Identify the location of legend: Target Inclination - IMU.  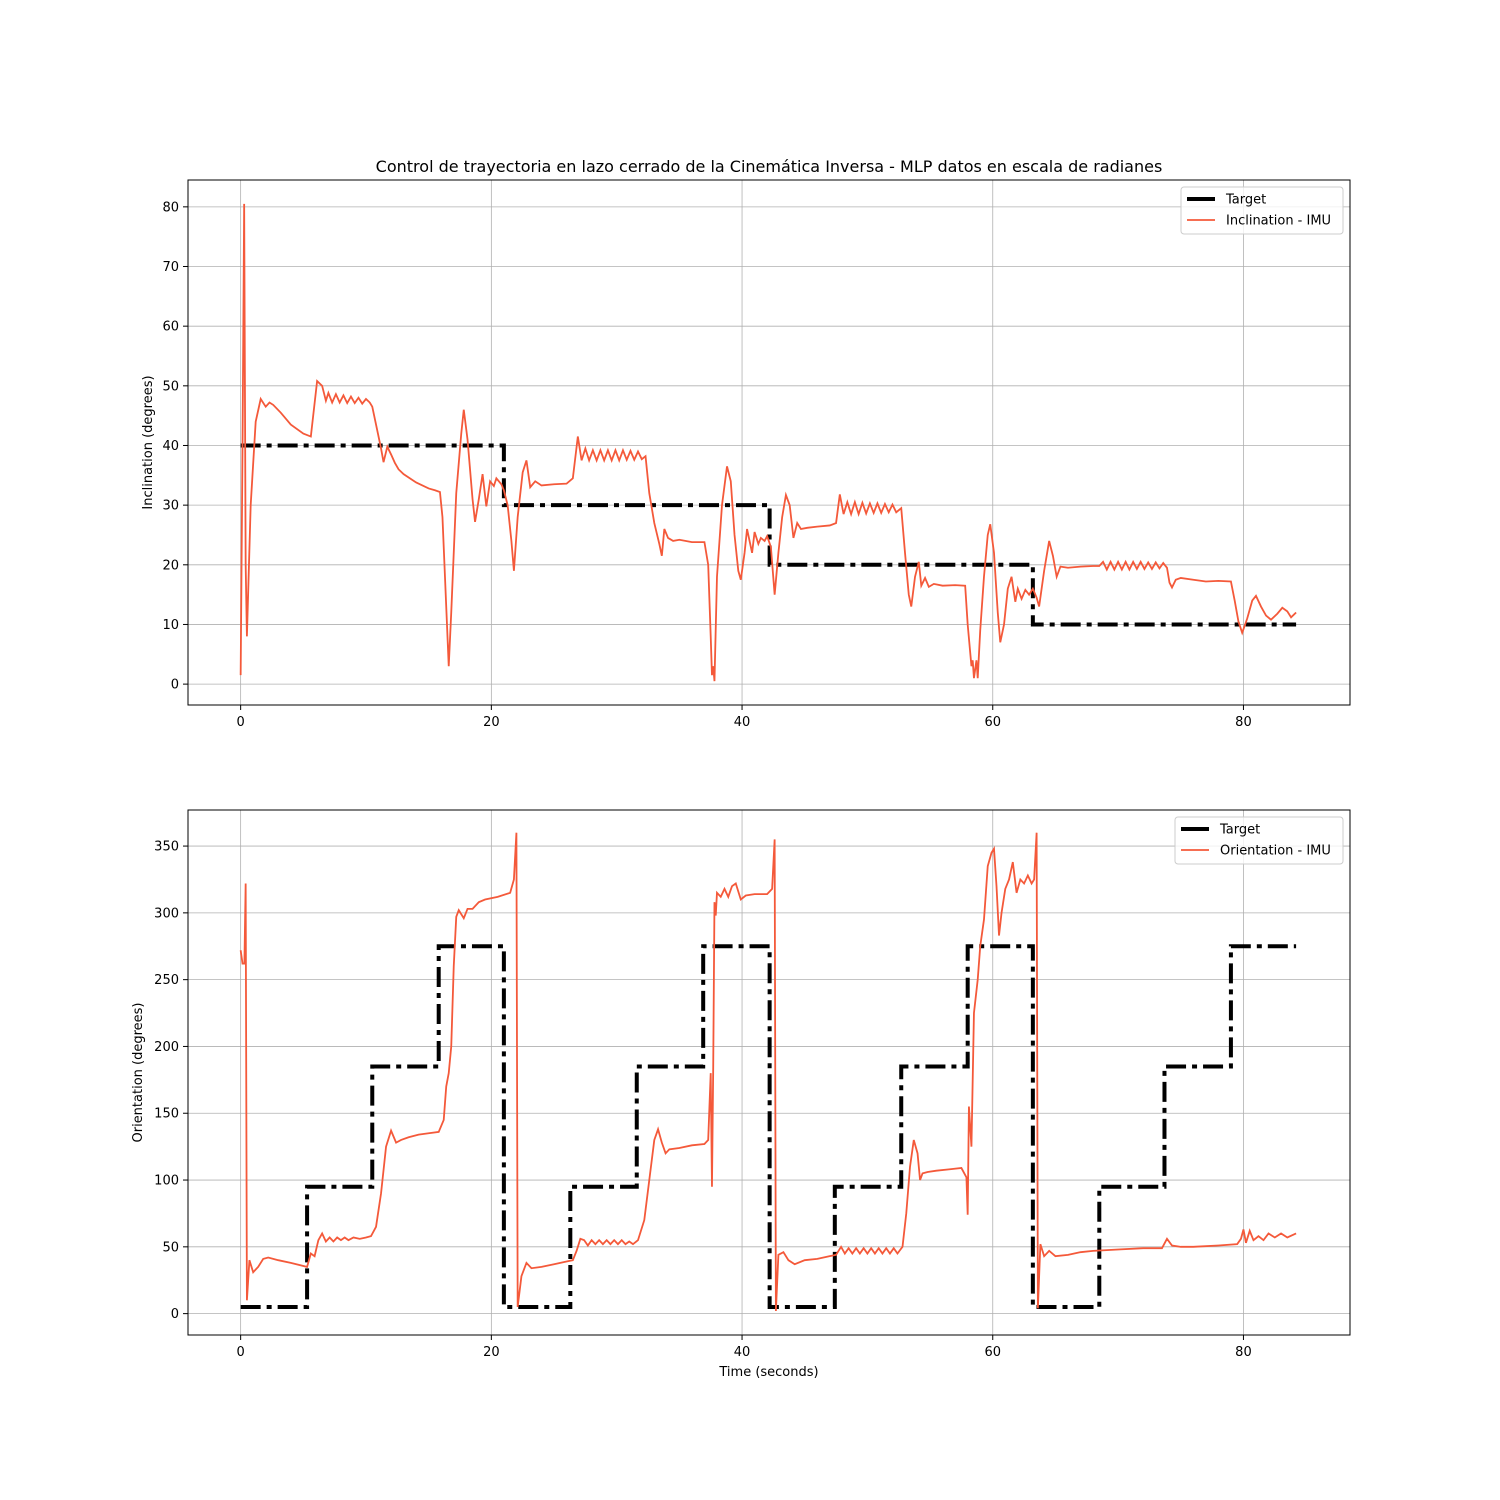
(1262, 210).